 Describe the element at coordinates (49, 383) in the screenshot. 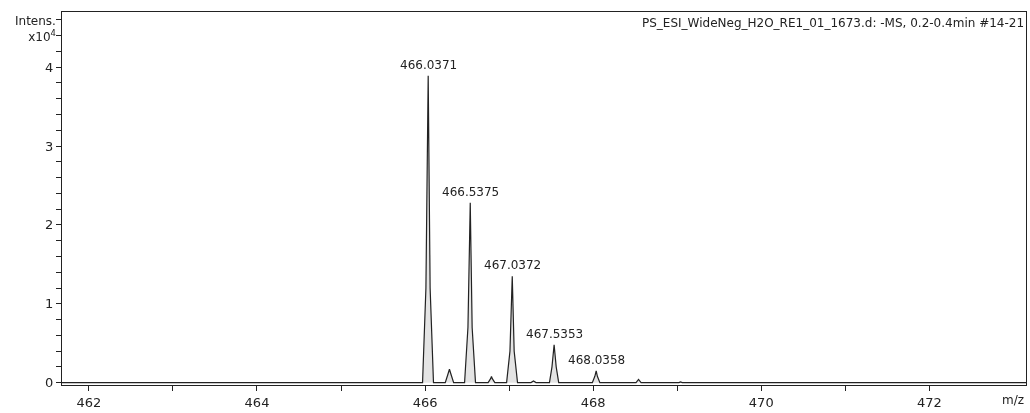

I see `y-tick-label: 0` at that location.